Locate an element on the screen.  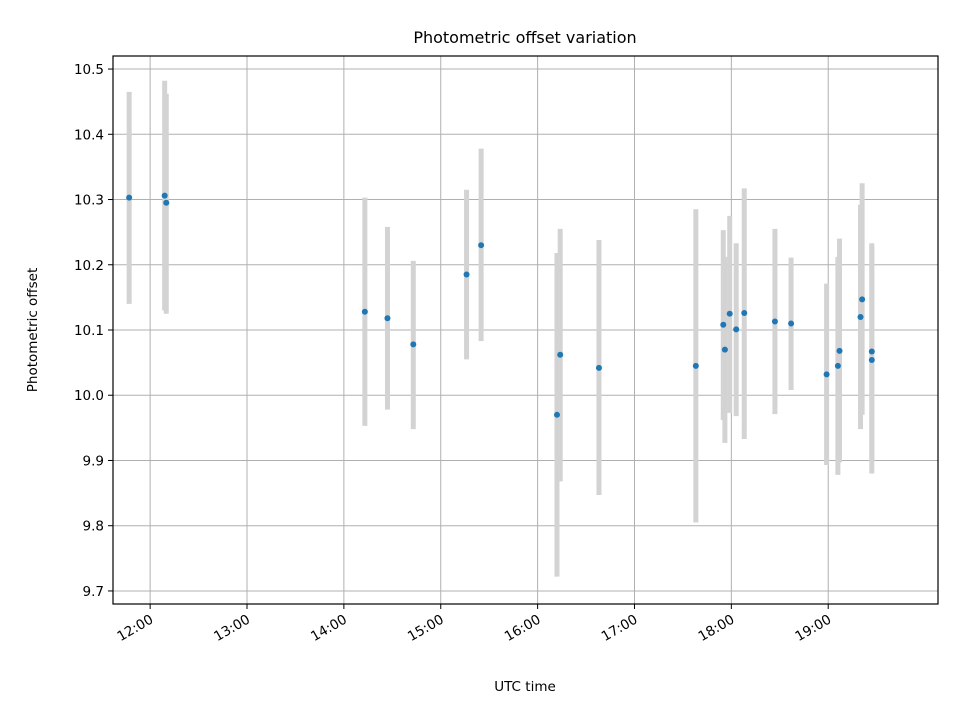
y-tick-label: 10.1 is located at coordinates (89, 331).